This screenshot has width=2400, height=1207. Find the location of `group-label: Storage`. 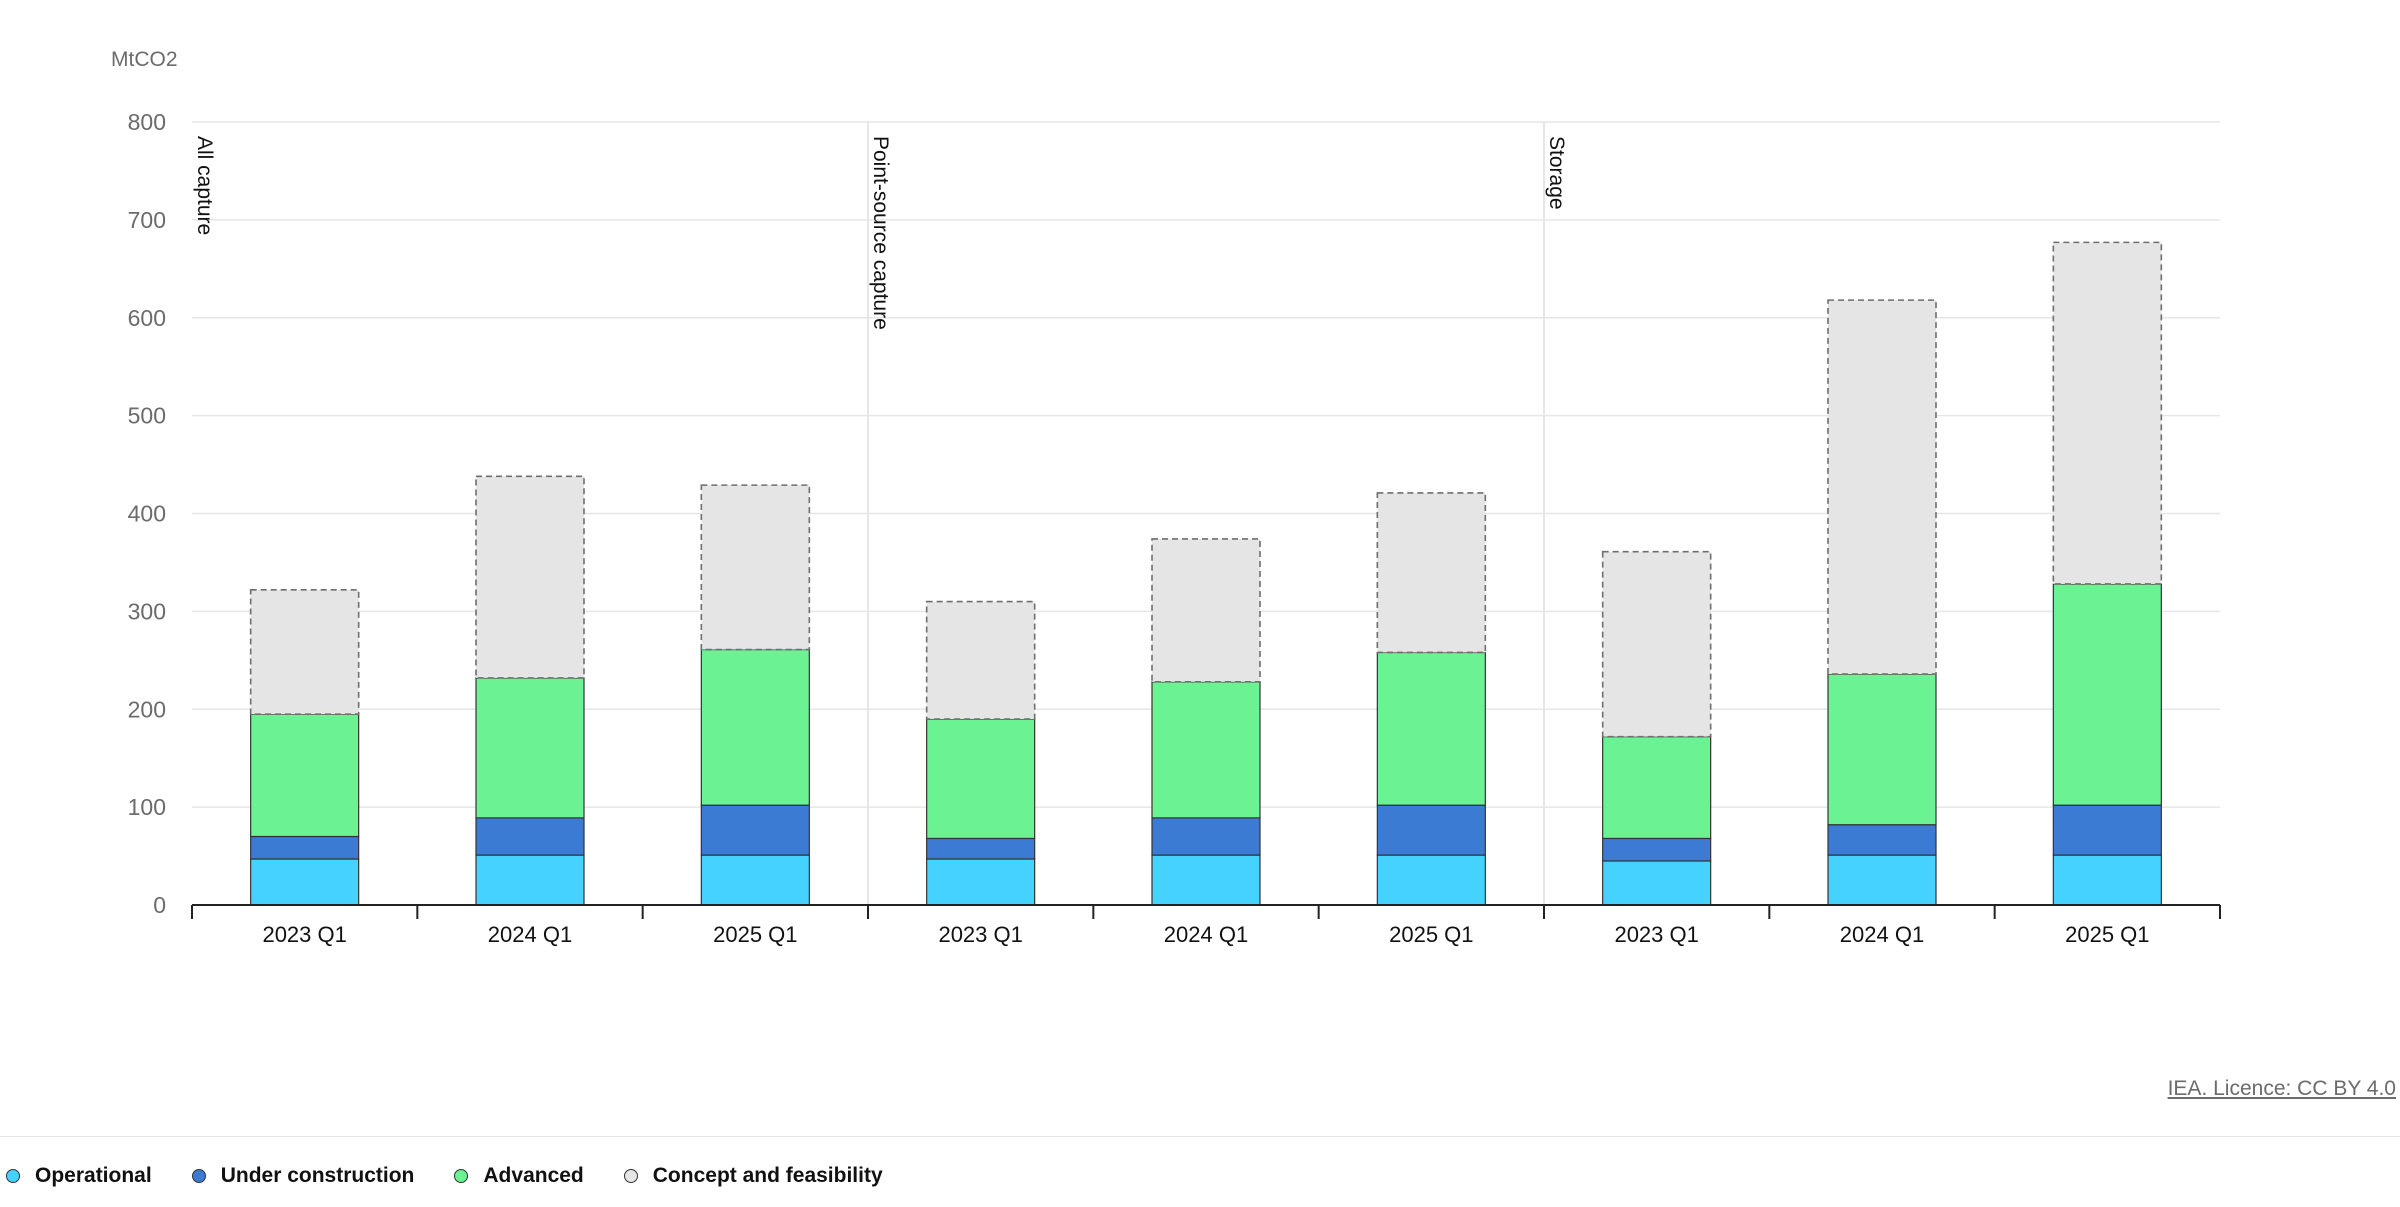

group-label: Storage is located at coordinates (1556, 173).